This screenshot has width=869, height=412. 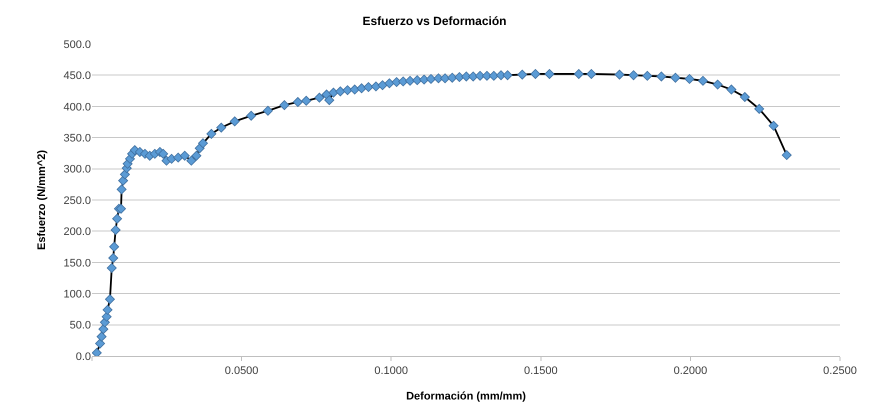 I want to click on y-tick-label: 300.0, so click(x=77, y=170).